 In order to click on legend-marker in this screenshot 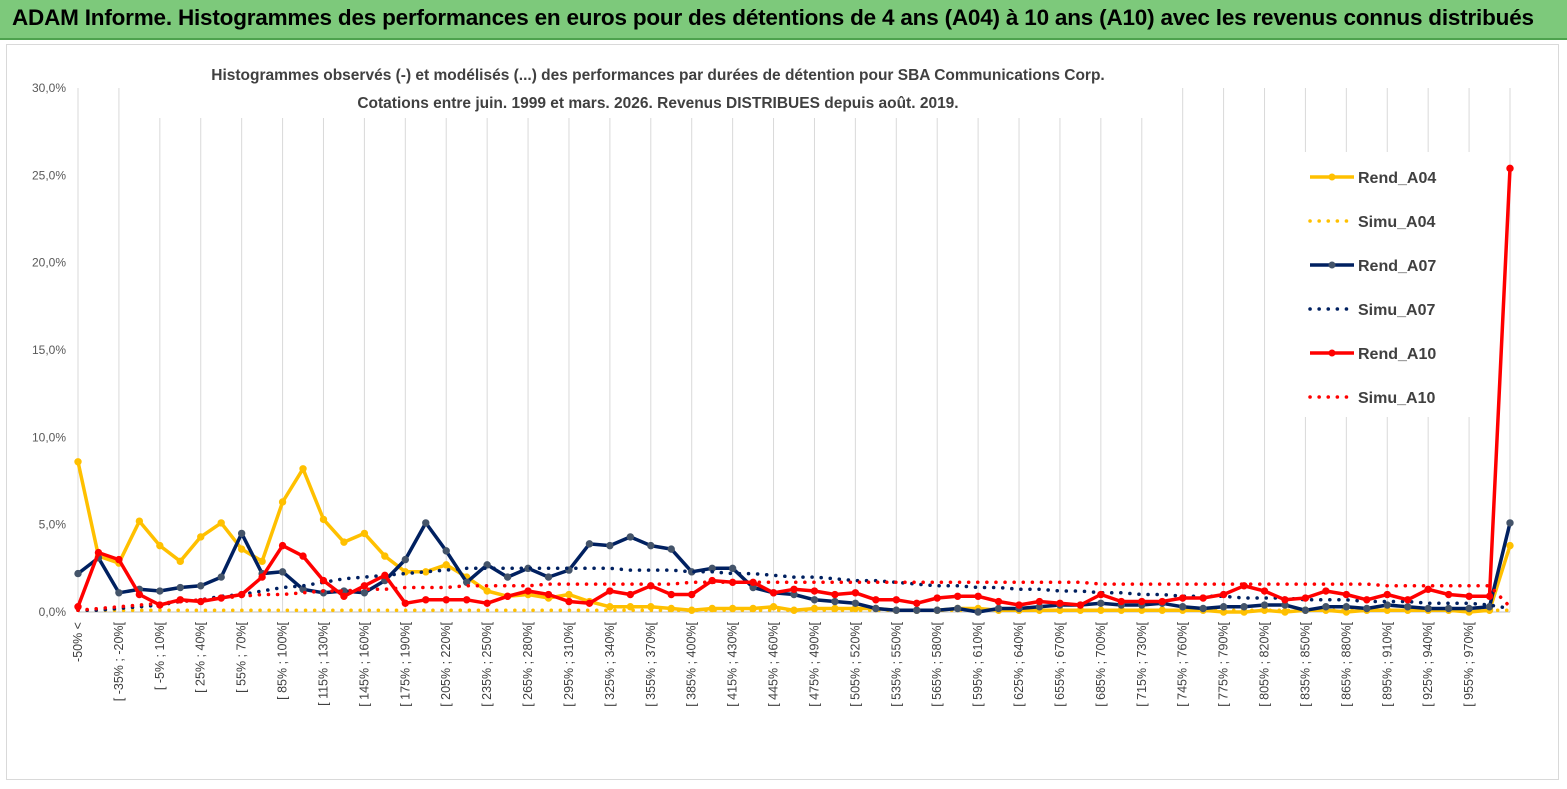, I will do `click(1332, 177)`.